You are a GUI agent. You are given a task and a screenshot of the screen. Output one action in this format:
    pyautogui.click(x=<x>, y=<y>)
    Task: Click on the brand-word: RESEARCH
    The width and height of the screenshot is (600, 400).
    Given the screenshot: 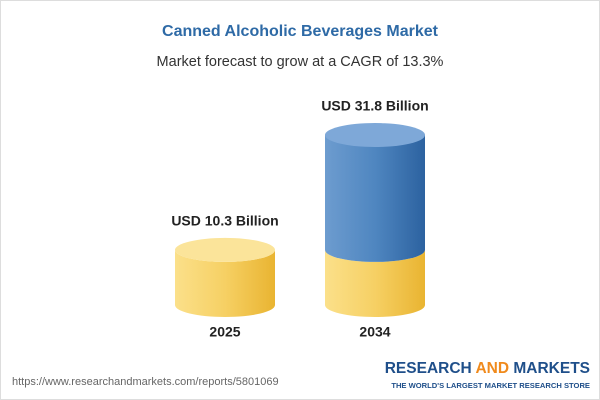 What is the action you would take?
    pyautogui.click(x=428, y=368)
    